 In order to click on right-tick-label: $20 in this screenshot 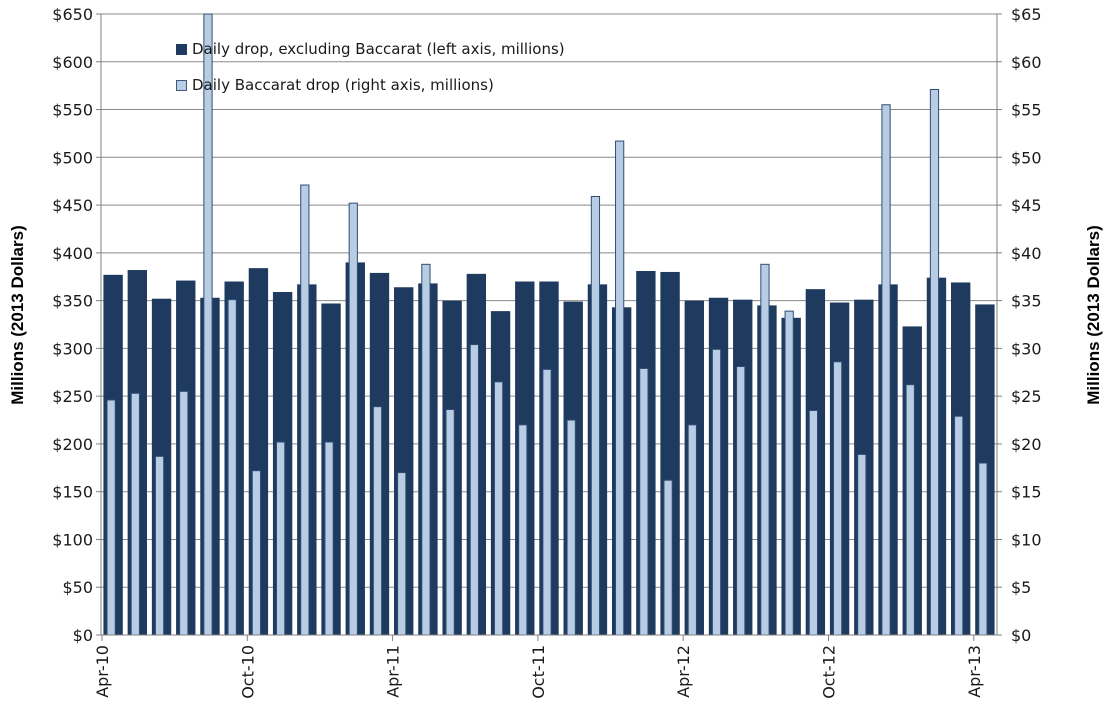, I will do `click(1026, 444)`.